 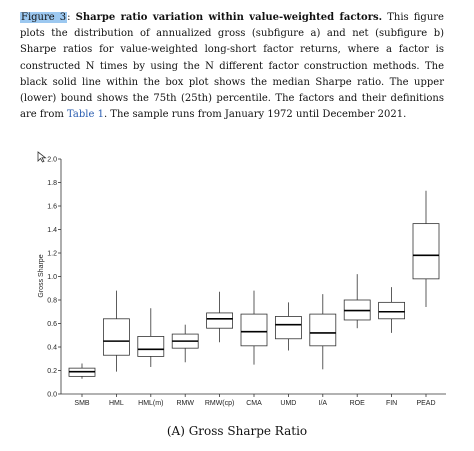 I want to click on y-tick-label: 0.0, so click(x=52, y=394).